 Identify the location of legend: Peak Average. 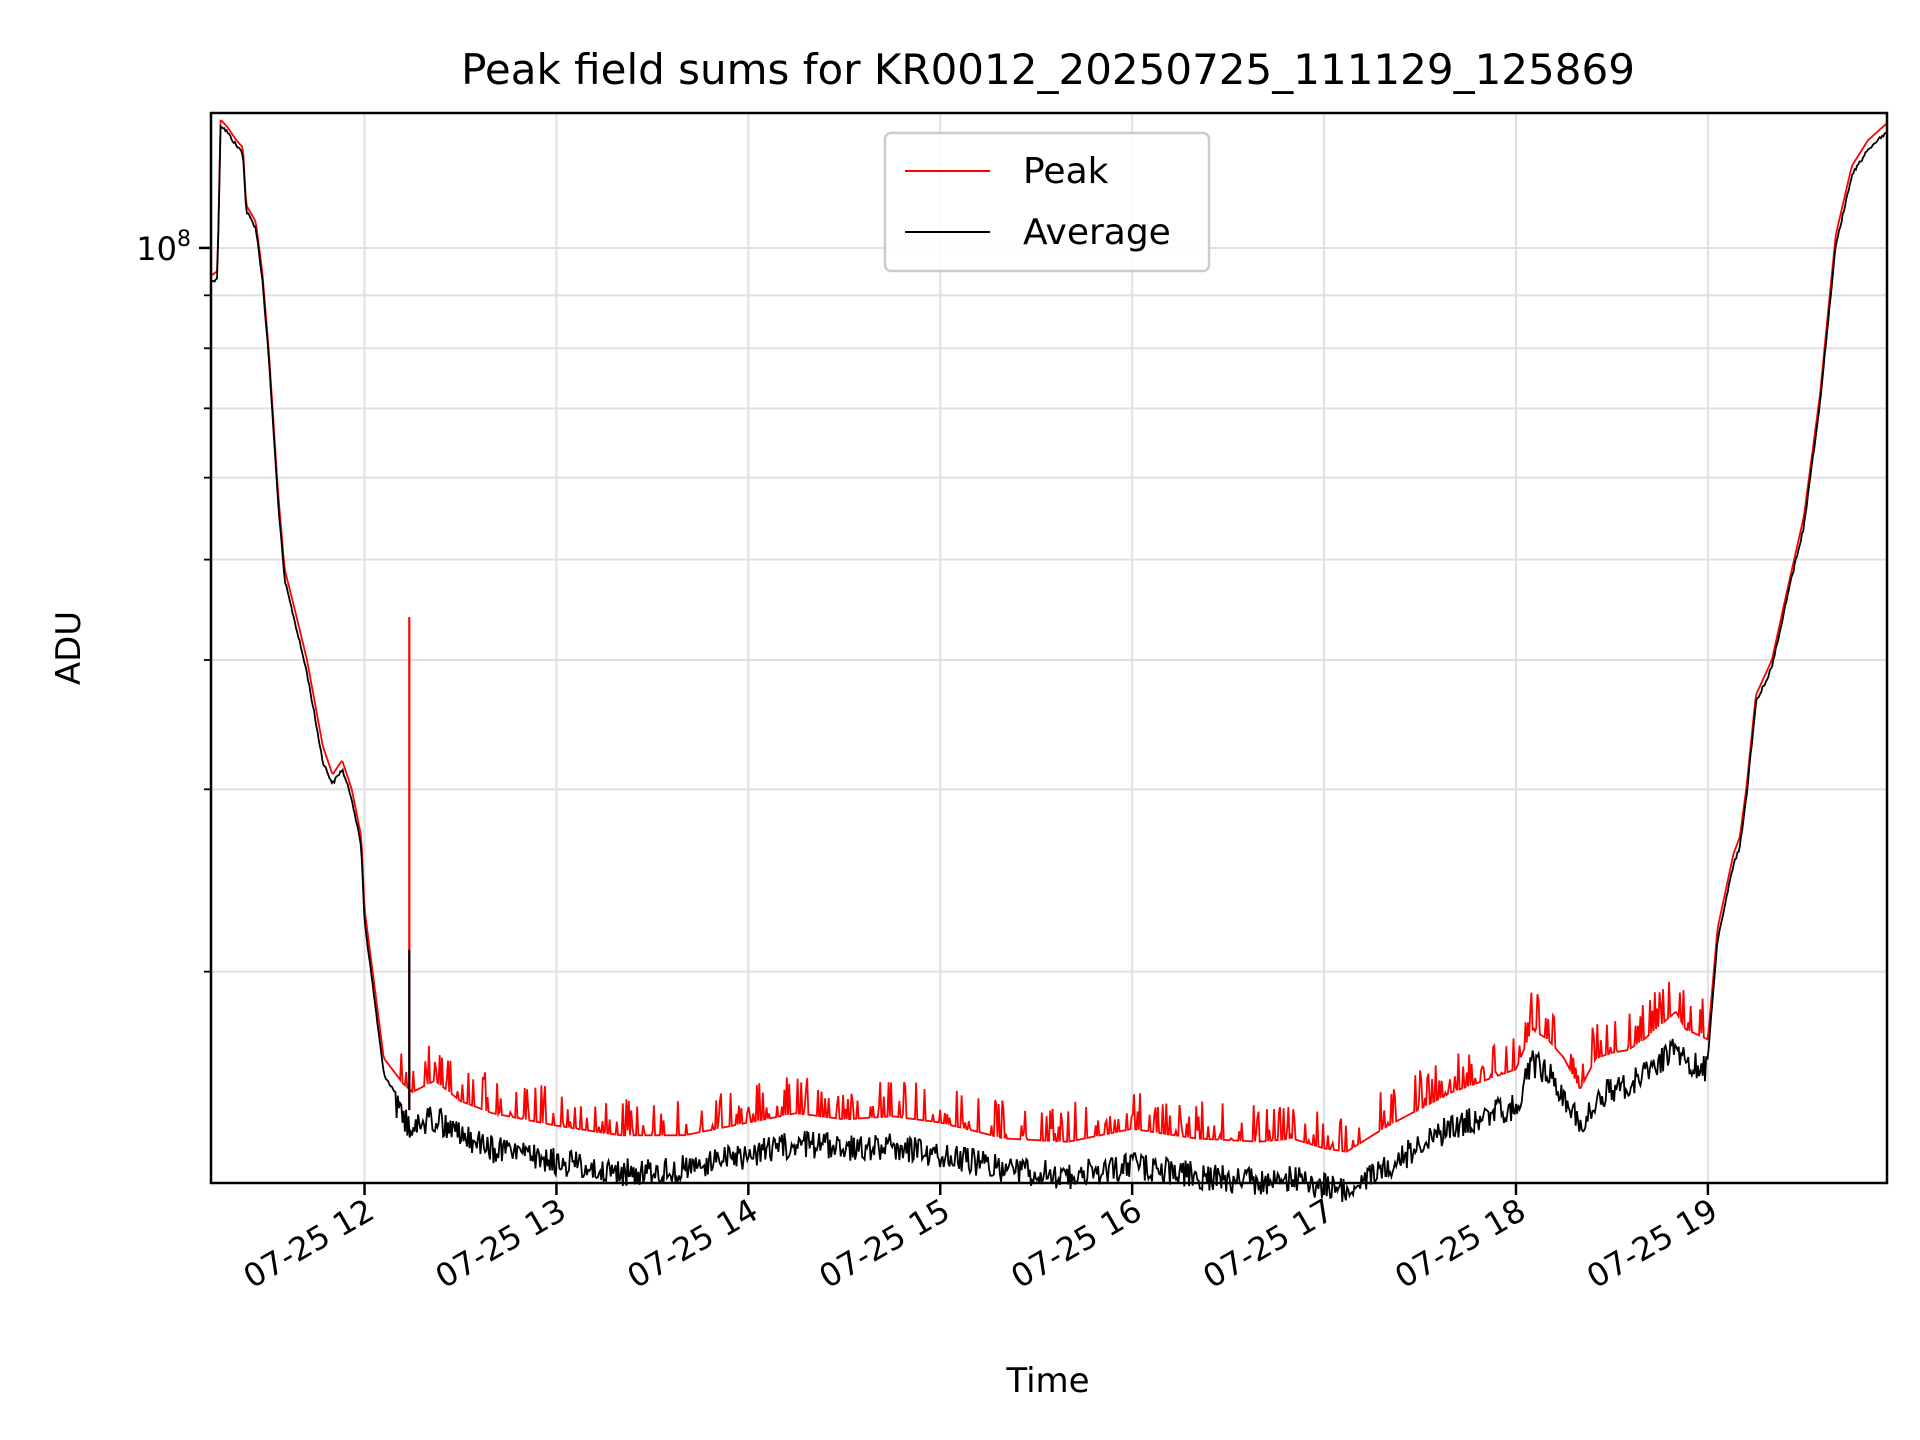
(1047, 202).